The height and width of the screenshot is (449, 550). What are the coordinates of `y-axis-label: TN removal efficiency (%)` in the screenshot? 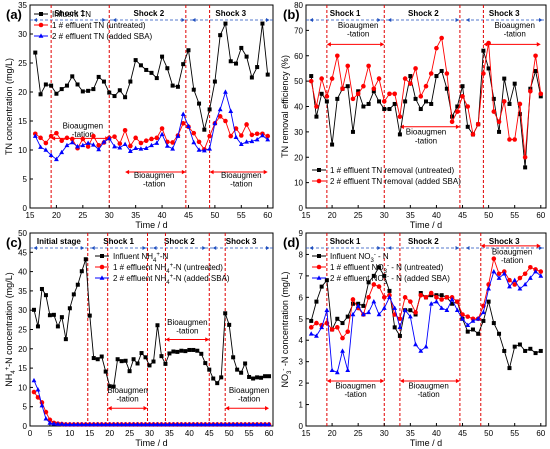 It's located at (285, 106).